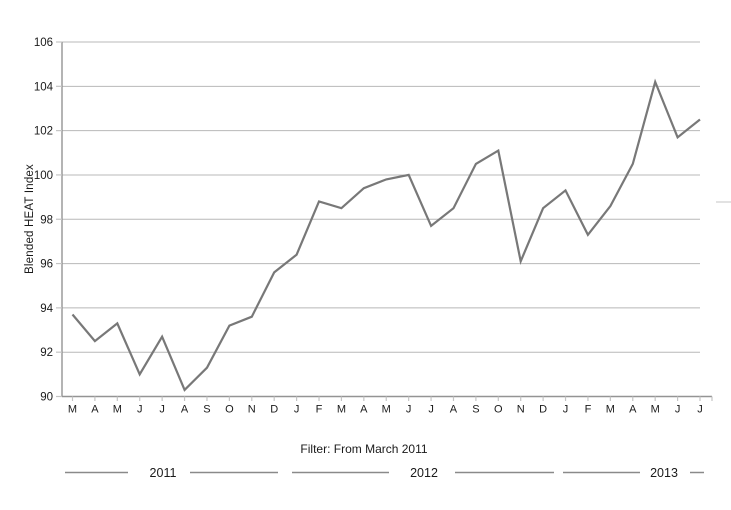 This screenshot has width=731, height=510. Describe the element at coordinates (43, 43) in the screenshot. I see `y-tick-label: 106` at that location.